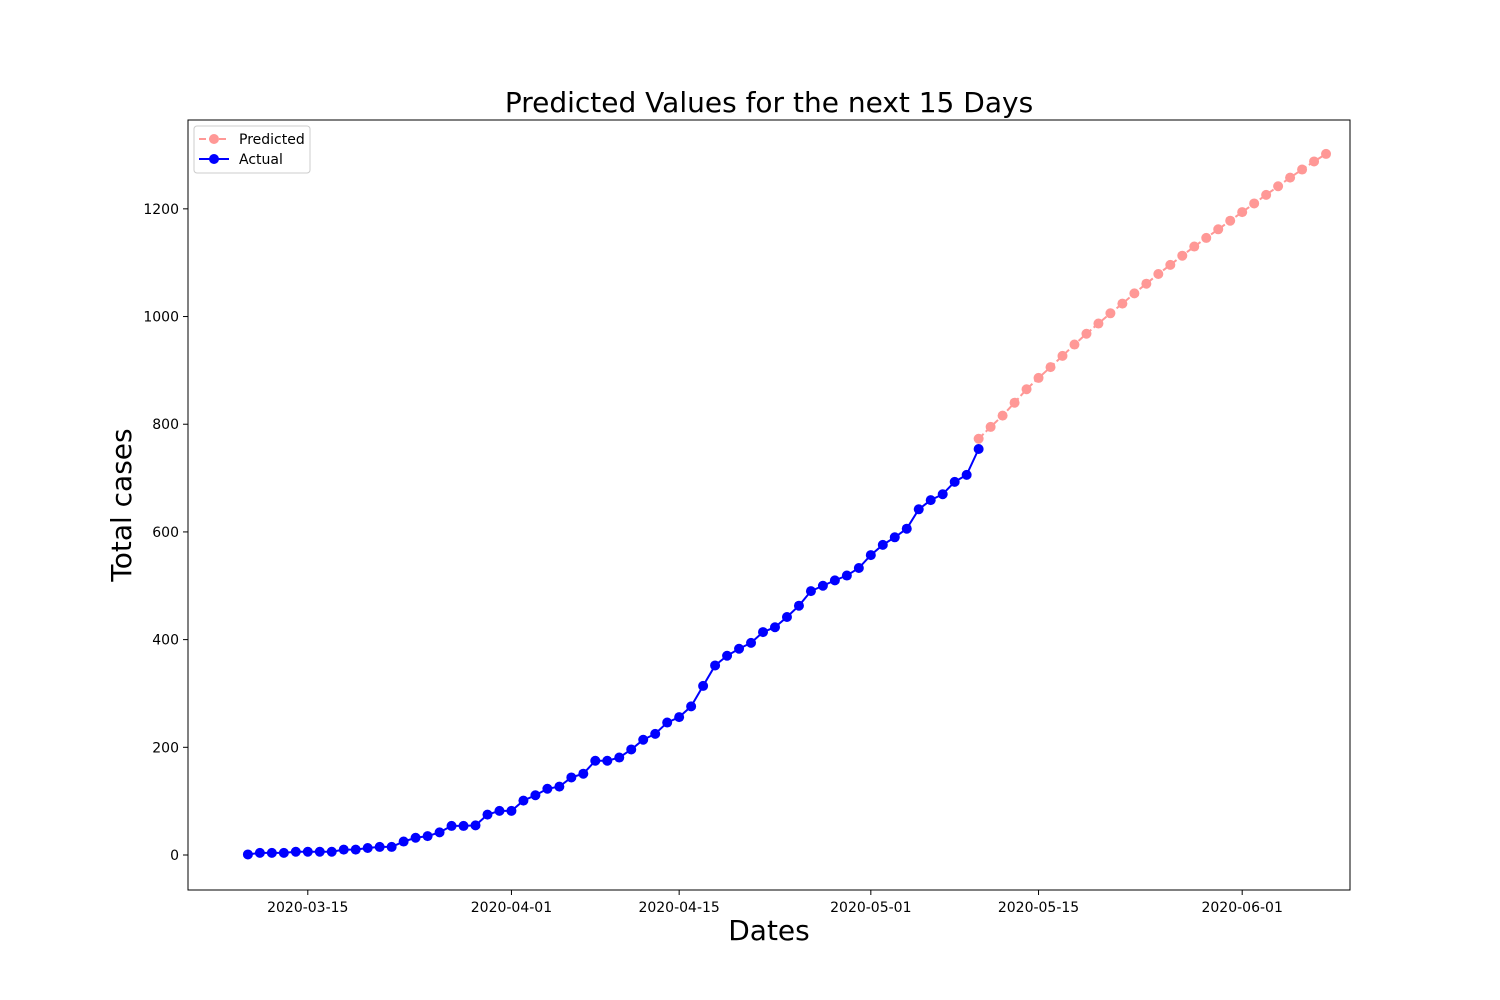 This screenshot has height=1000, width=1500. I want to click on x-tick-label: 2020-04-01, so click(511, 908).